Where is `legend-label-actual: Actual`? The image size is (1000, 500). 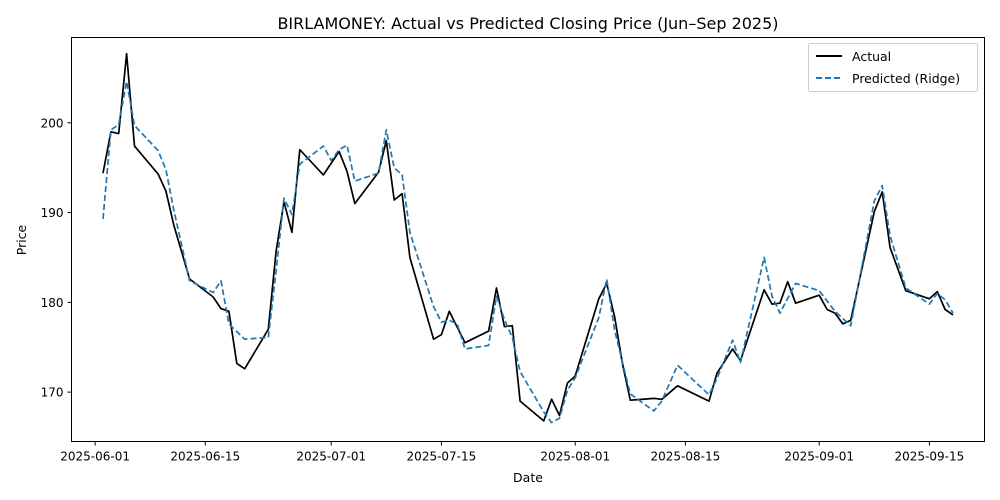
legend-label-actual: Actual is located at coordinates (871, 56).